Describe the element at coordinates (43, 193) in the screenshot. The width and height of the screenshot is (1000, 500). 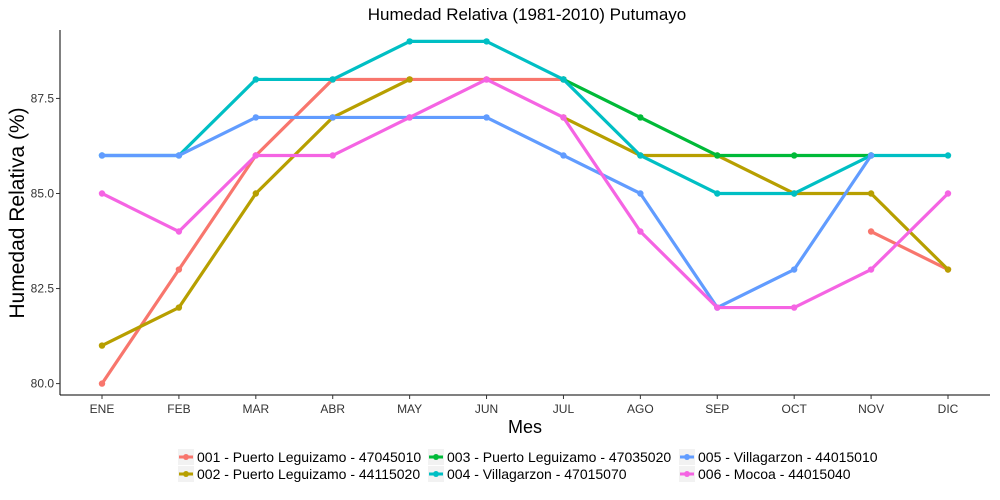
I see `y-tick-label: 85.0` at that location.